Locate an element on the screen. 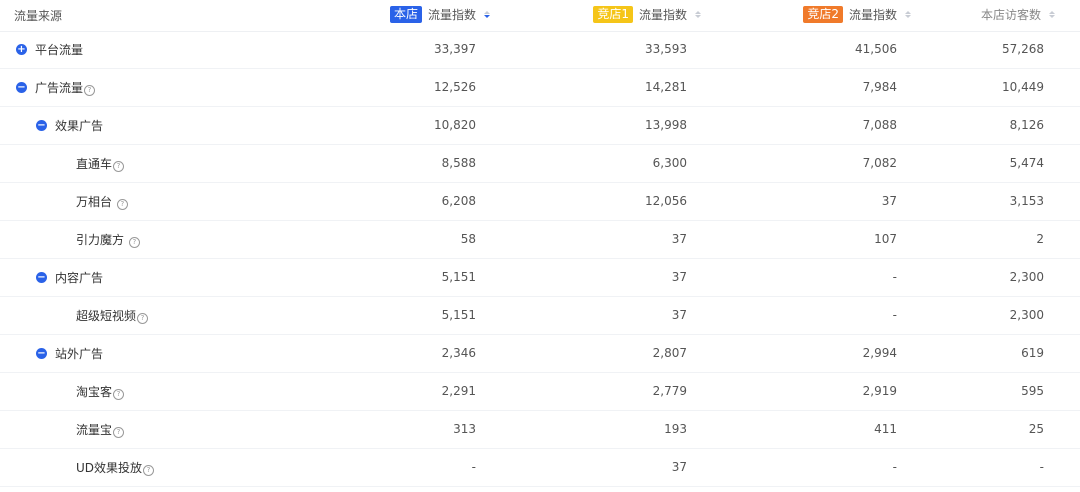  row-label: 引力魔方 ? is located at coordinates (108, 239).